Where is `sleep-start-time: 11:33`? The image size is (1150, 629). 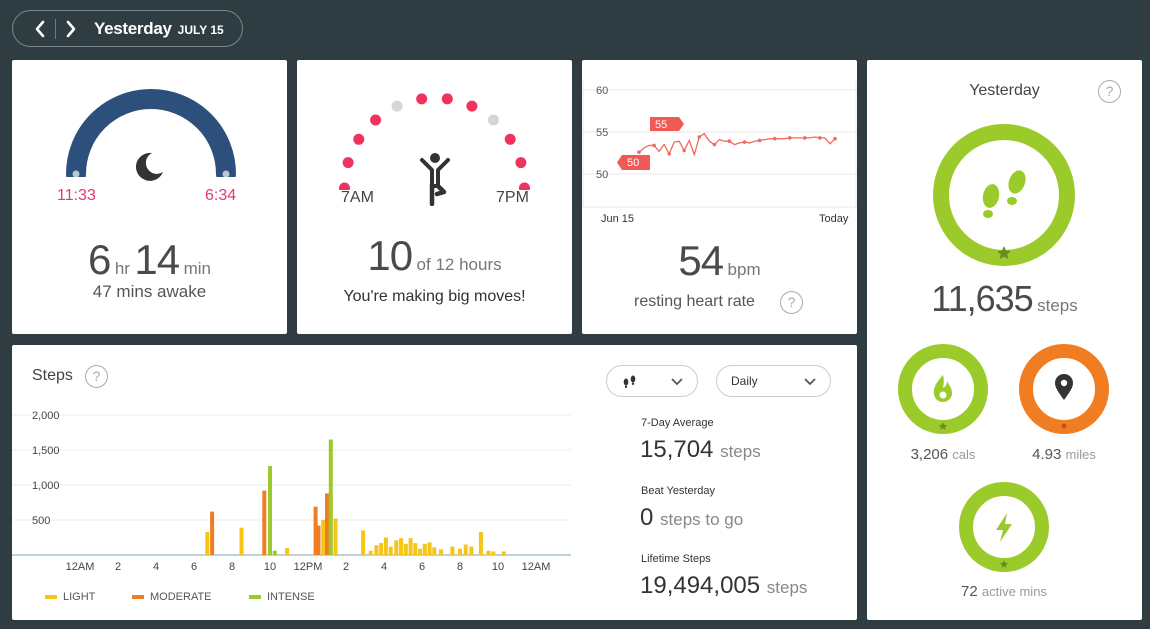
sleep-start-time: 11:33 is located at coordinates (76, 195).